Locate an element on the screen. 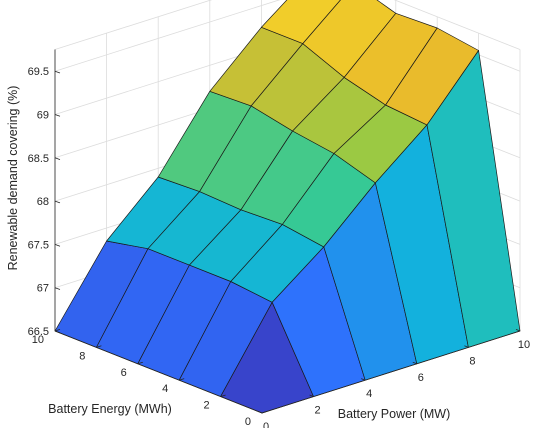  y-tick-label: 8 is located at coordinates (82, 356).